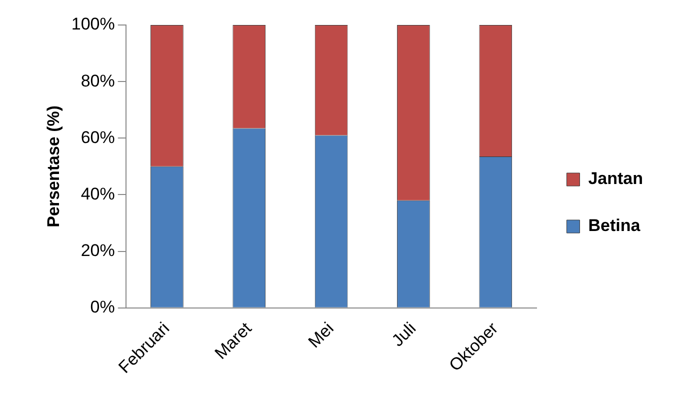  Describe the element at coordinates (614, 226) in the screenshot. I see `legend-label: Betina` at that location.